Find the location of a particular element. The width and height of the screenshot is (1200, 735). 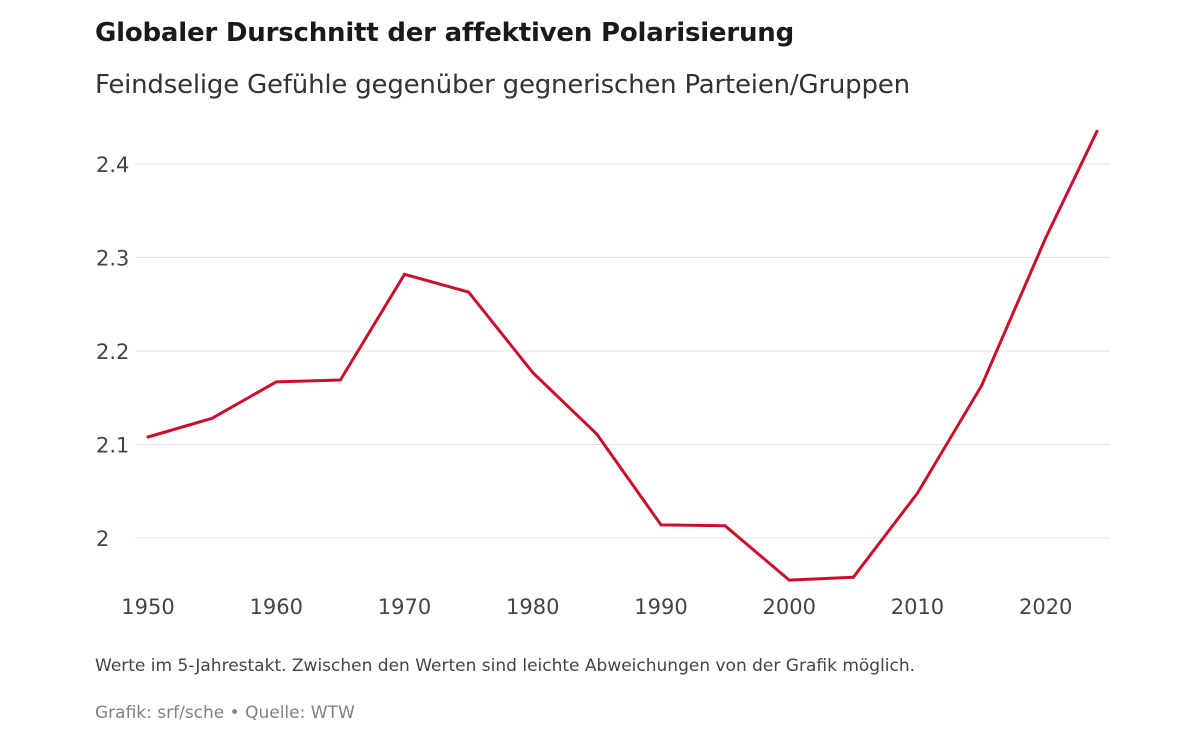

y-tick-label: 2.2 is located at coordinates (112, 352).